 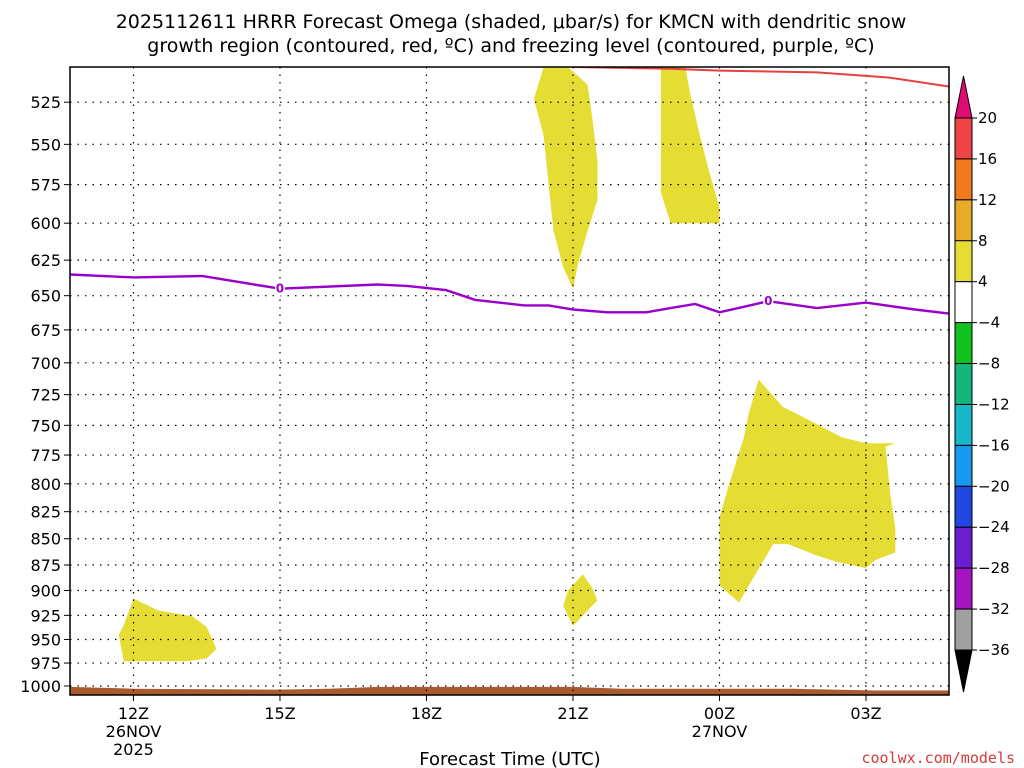 I want to click on y-tick-label-625: 625, so click(x=45, y=260).